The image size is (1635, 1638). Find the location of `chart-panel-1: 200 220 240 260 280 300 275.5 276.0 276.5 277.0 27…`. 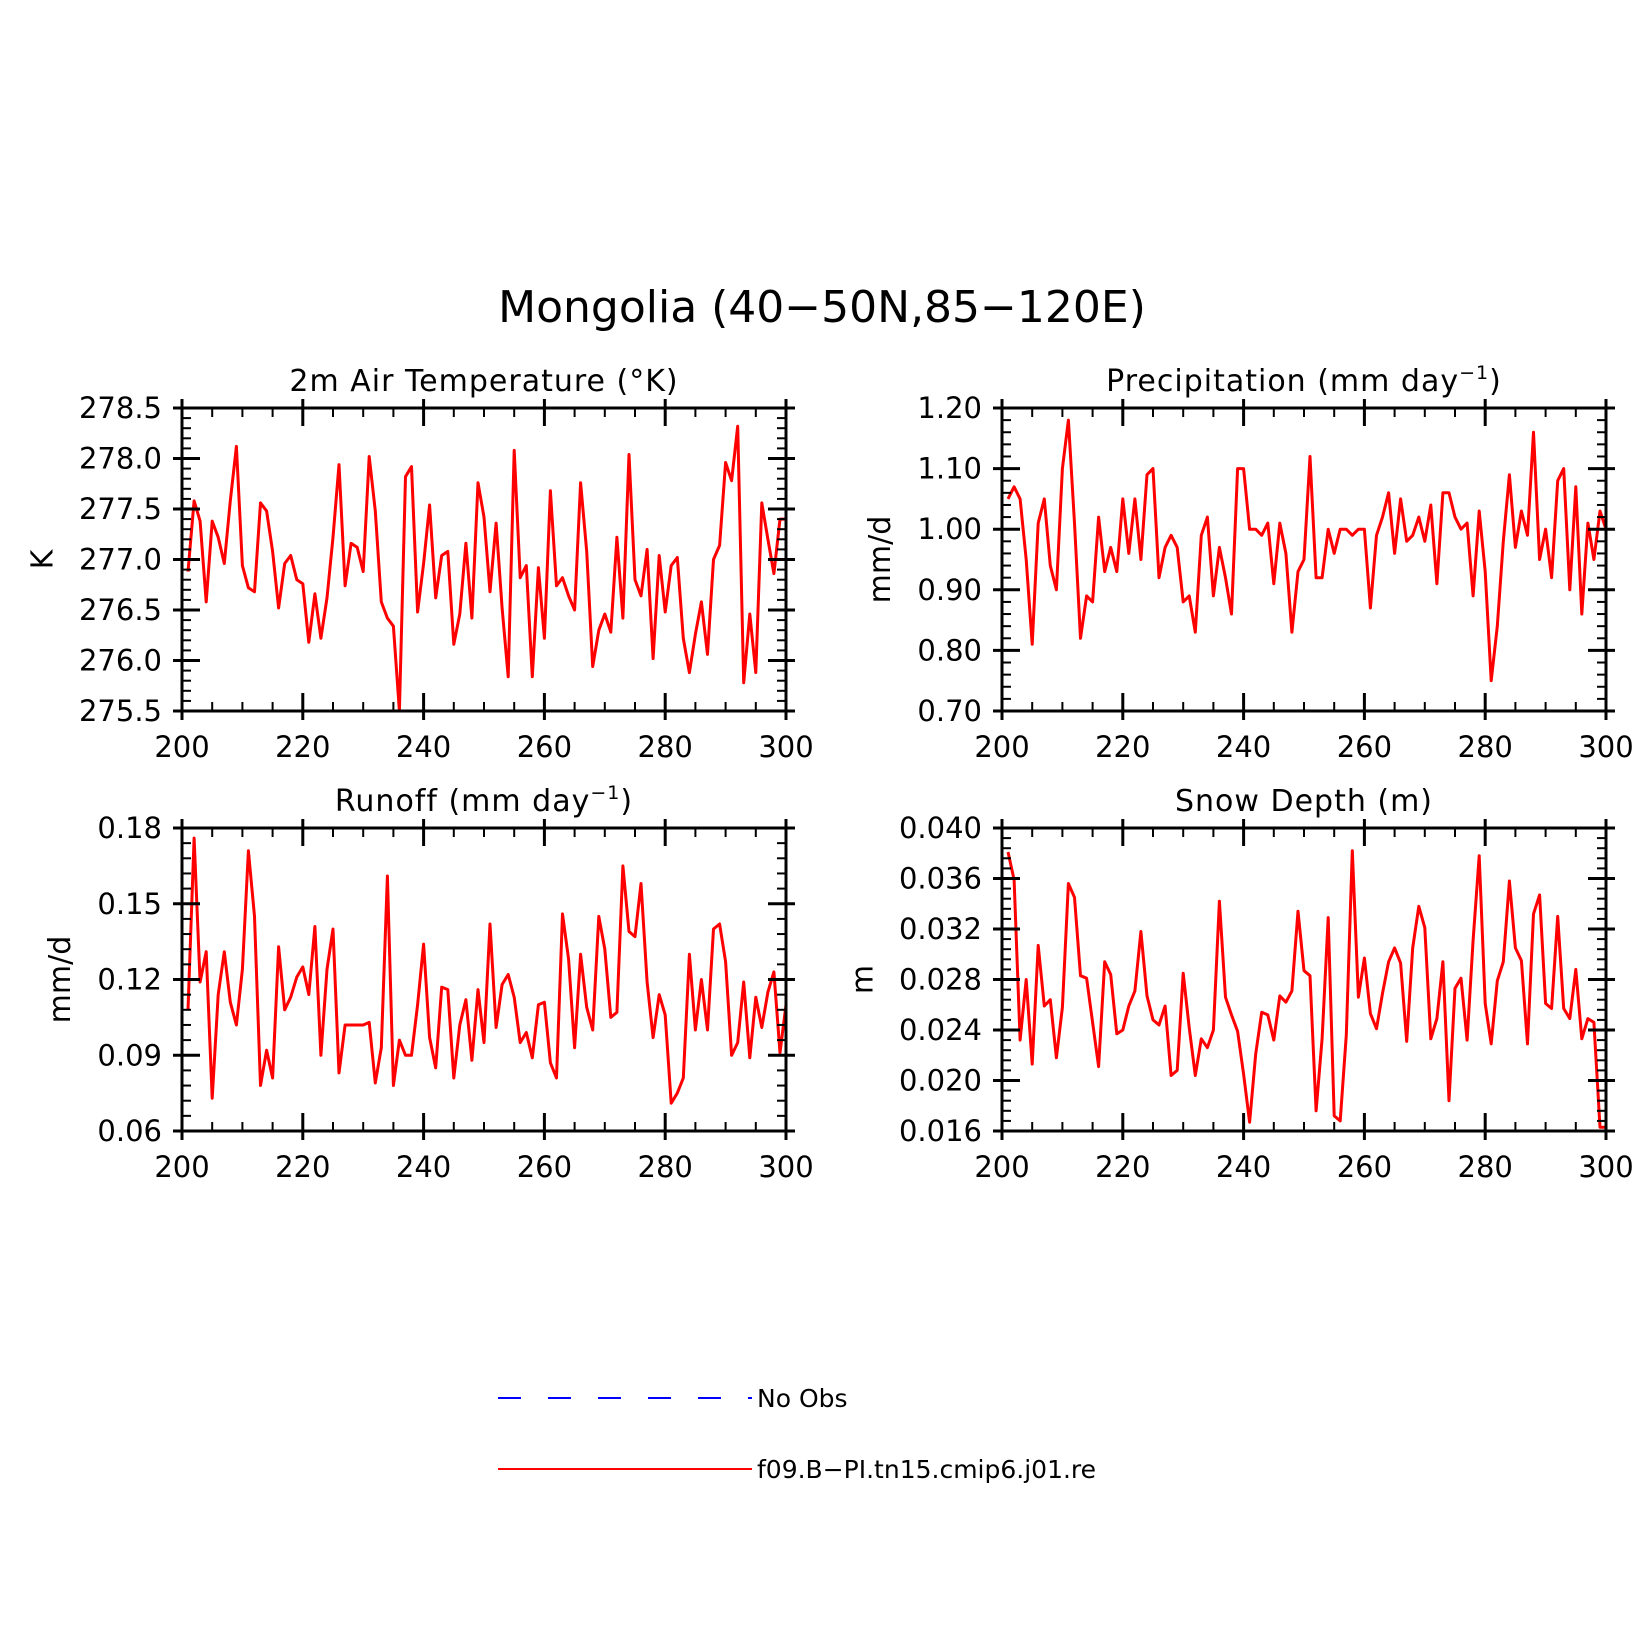

chart-panel-1: 200 220 240 260 280 300 275.5 276.0 276.5 277.0 27… is located at coordinates (420, 564).